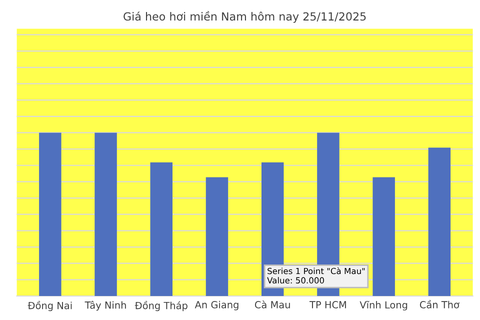 This screenshot has height=320, width=480. What do you see at coordinates (384, 305) in the screenshot?
I see `x-tick-label: Vĩnh Long` at bounding box center [384, 305].